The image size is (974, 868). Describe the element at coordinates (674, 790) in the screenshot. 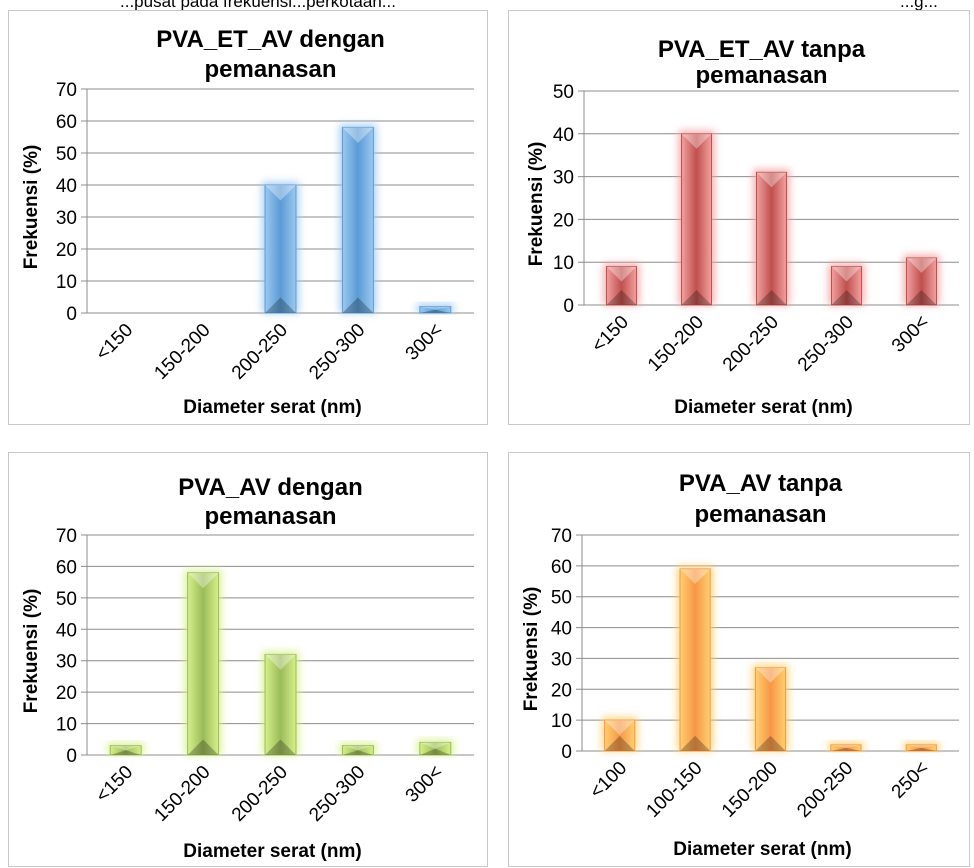

I see `x-tick-label: 100-150` at that location.